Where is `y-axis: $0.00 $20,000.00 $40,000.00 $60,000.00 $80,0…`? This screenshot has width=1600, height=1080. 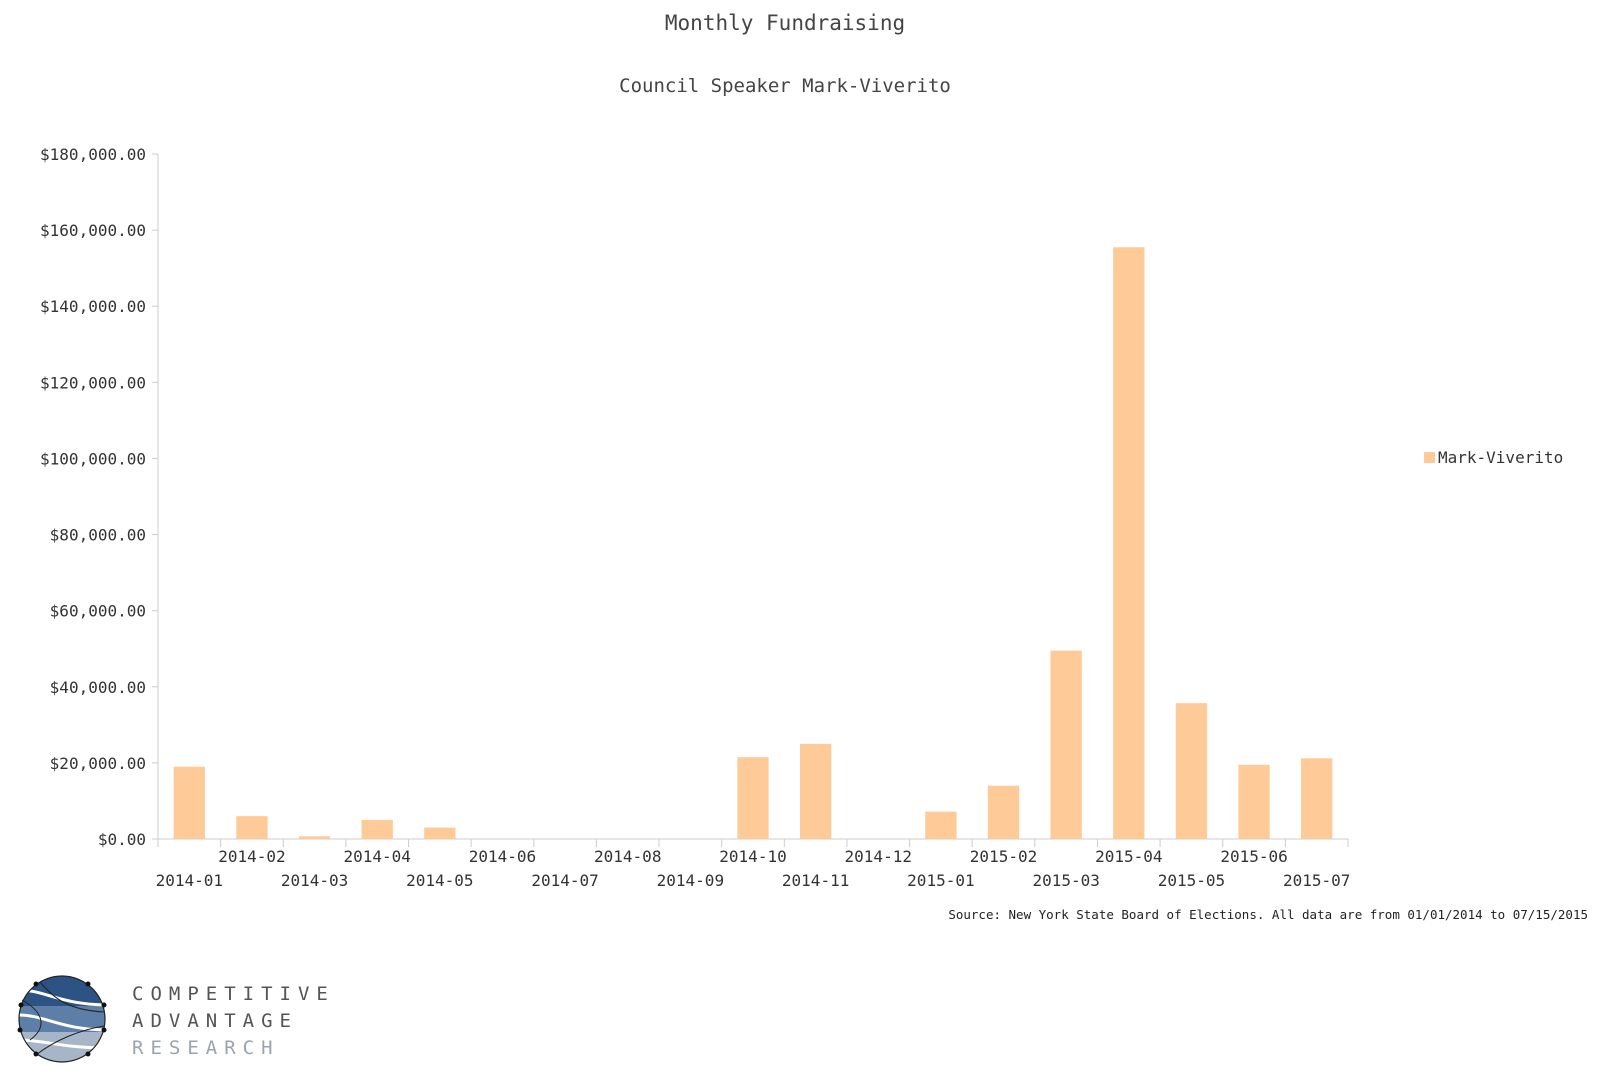
y-axis: $0.00 $20,000.00 $40,000.00 $60,000.00 $80,0… is located at coordinates (99, 497).